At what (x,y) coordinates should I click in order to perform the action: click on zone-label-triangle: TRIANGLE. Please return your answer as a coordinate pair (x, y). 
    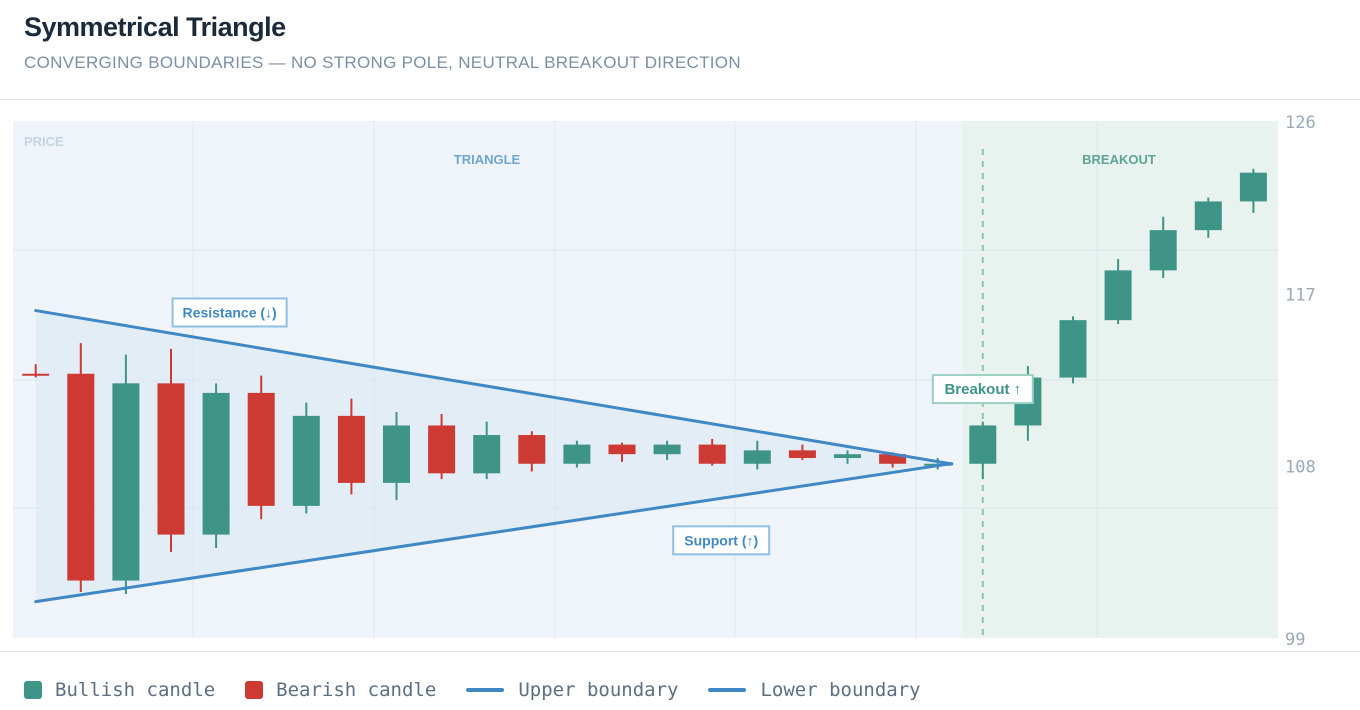
    Looking at the image, I should click on (487, 159).